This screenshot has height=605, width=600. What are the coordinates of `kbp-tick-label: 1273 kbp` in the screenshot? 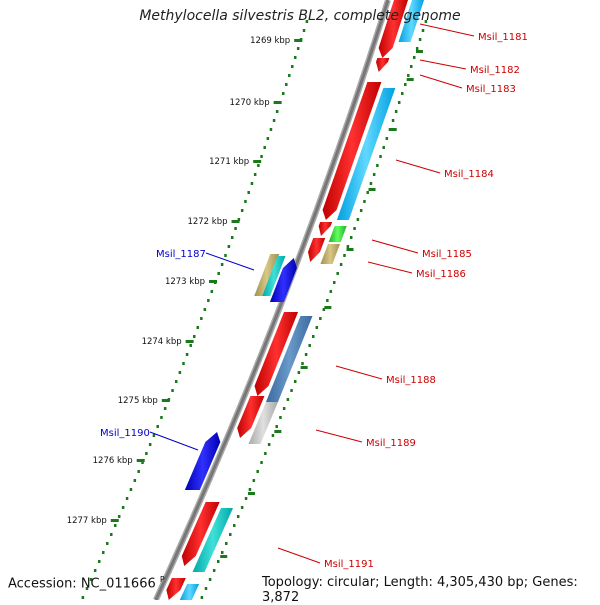 It's located at (185, 282).